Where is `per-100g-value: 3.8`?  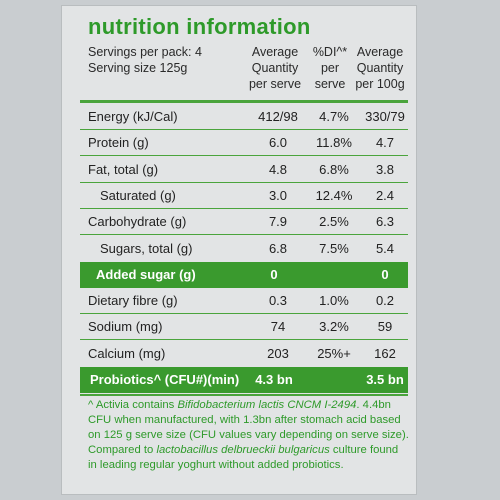 per-100g-value: 3.8 is located at coordinates (385, 169).